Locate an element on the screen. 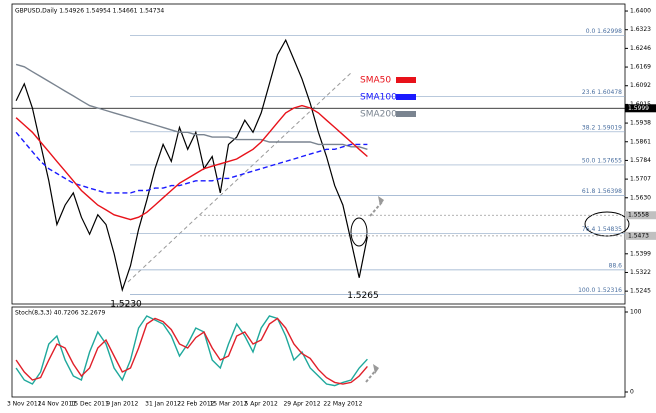  fib-label: 100.0 1.52316 is located at coordinates (600, 290).